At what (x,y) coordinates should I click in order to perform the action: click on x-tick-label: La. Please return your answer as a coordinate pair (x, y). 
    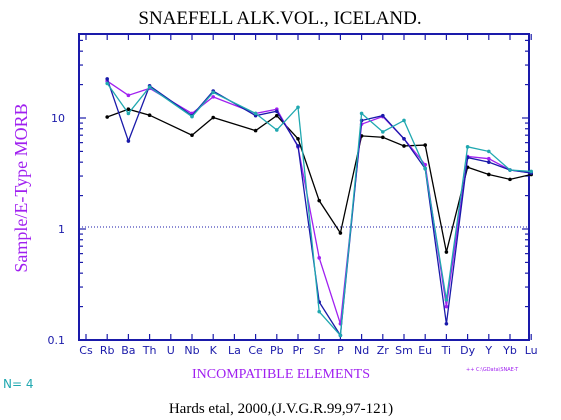
    Looking at the image, I should click on (234, 350).